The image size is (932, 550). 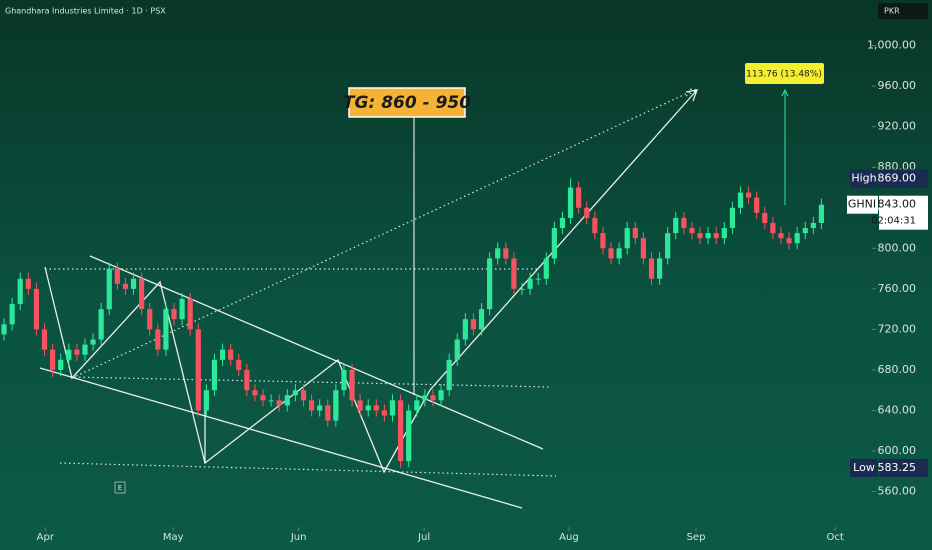 I want to click on last-price: 843.00, so click(x=897, y=204).